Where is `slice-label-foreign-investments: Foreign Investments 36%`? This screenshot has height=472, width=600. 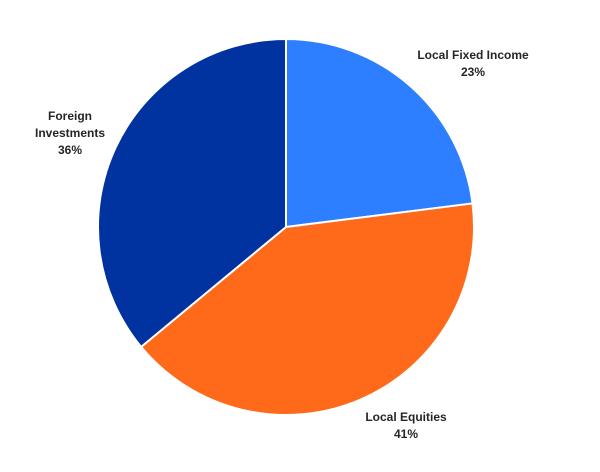
slice-label-foreign-investments: Foreign Investments 36% is located at coordinates (70, 133).